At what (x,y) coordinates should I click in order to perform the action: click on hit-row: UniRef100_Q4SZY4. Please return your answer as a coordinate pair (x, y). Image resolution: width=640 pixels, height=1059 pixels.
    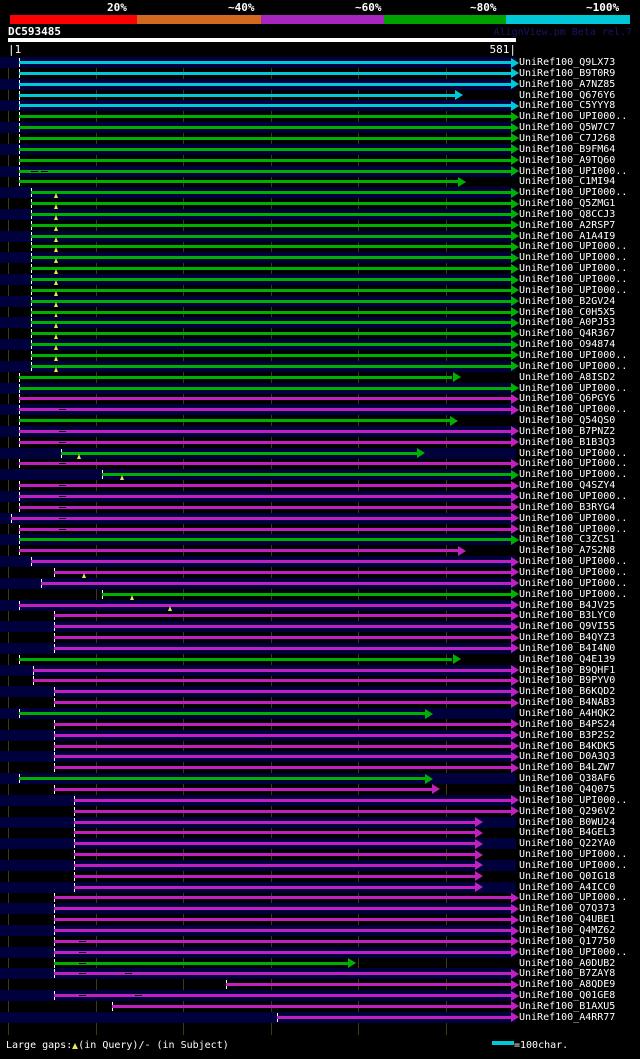
    Looking at the image, I should click on (320, 485).